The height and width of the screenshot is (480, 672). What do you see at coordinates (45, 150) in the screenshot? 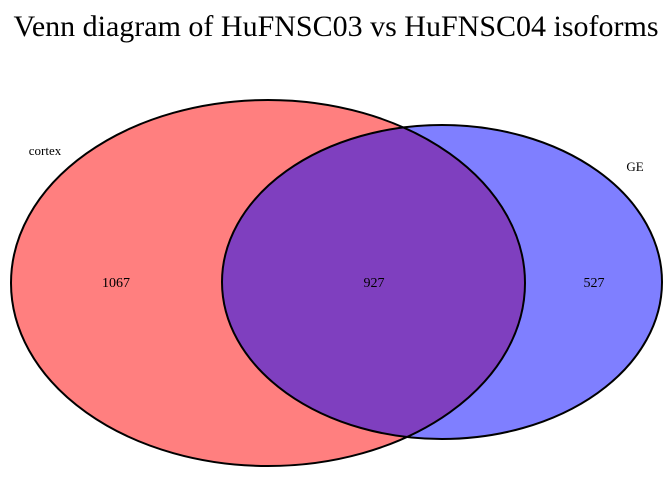
I see `cortex-set-label: cortex` at bounding box center [45, 150].